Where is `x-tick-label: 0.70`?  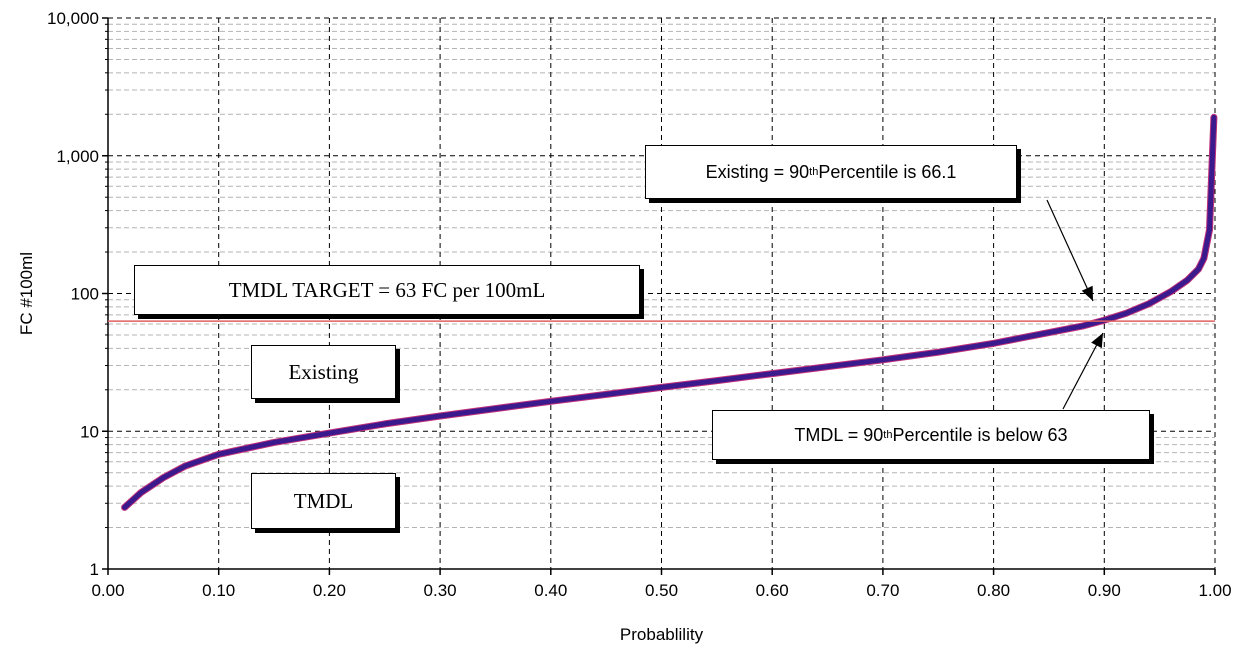 x-tick-label: 0.70 is located at coordinates (882, 590).